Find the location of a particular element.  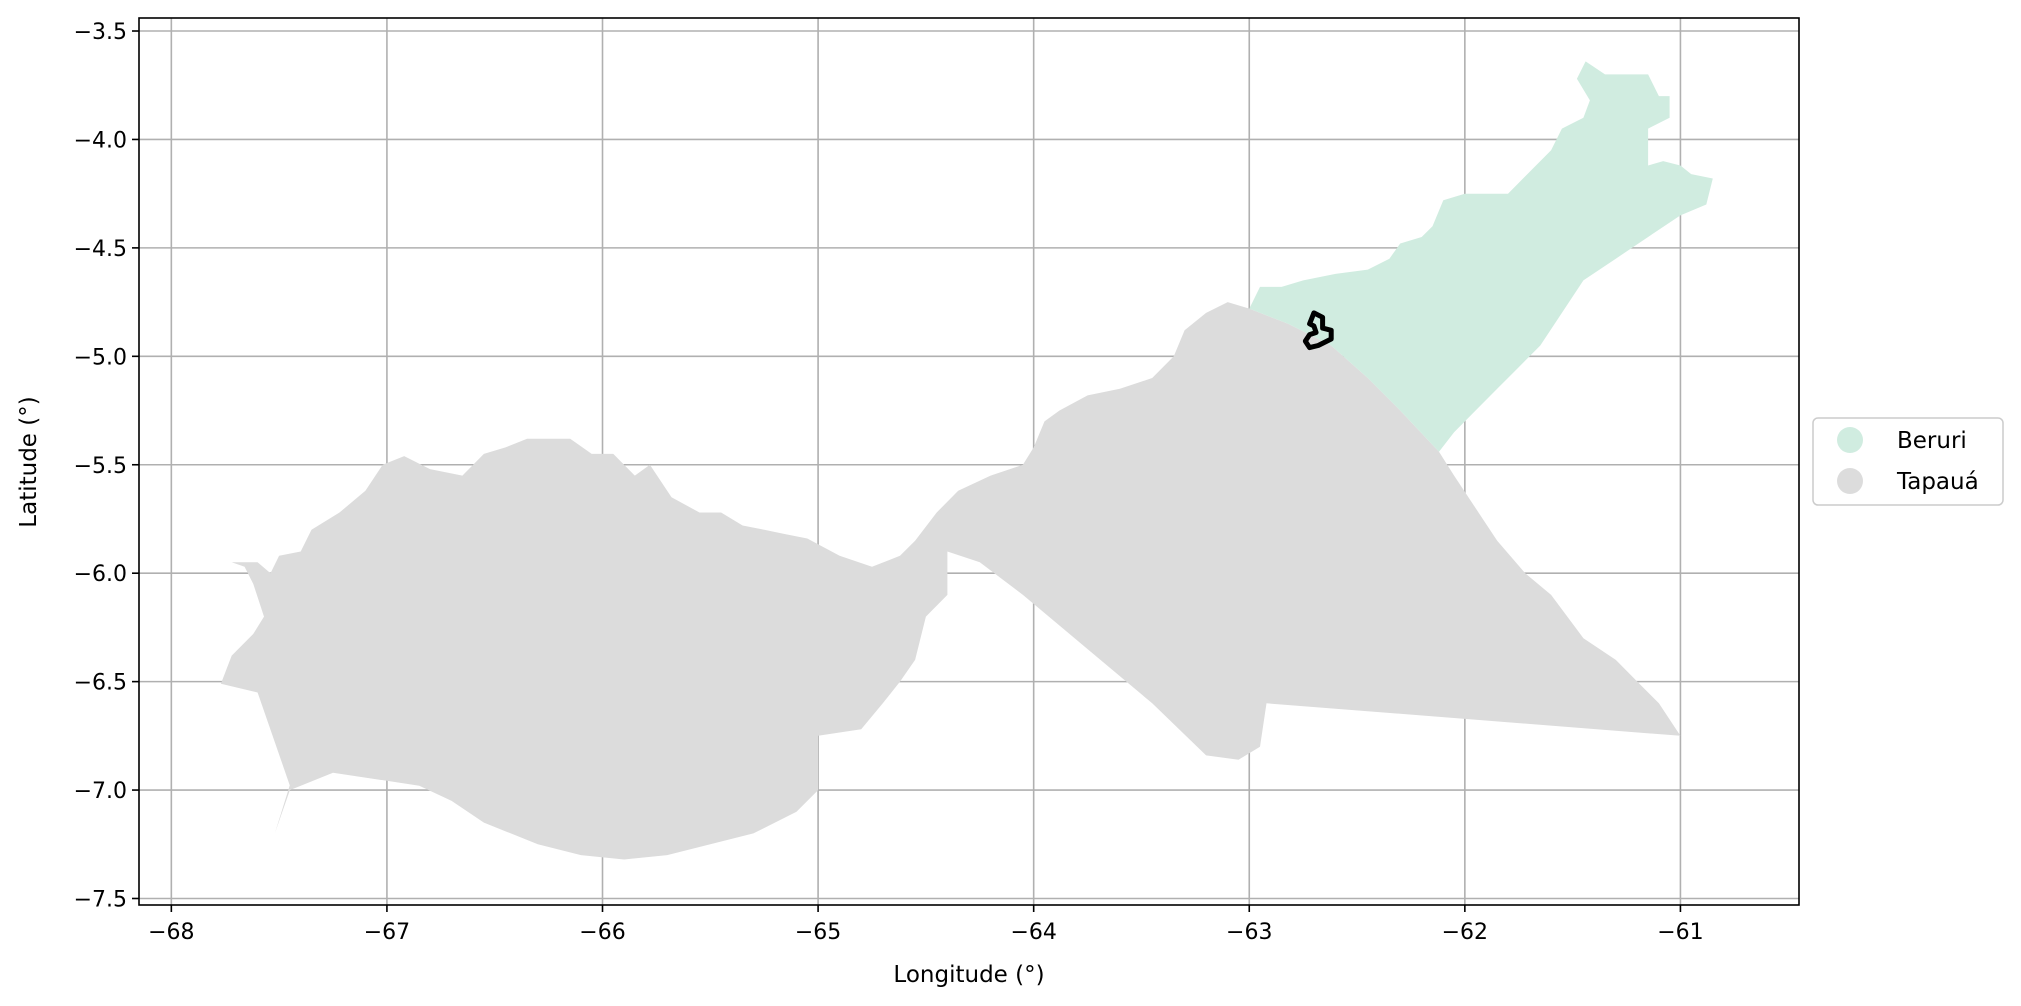

highlight-polygon is located at coordinates (1318, 330).